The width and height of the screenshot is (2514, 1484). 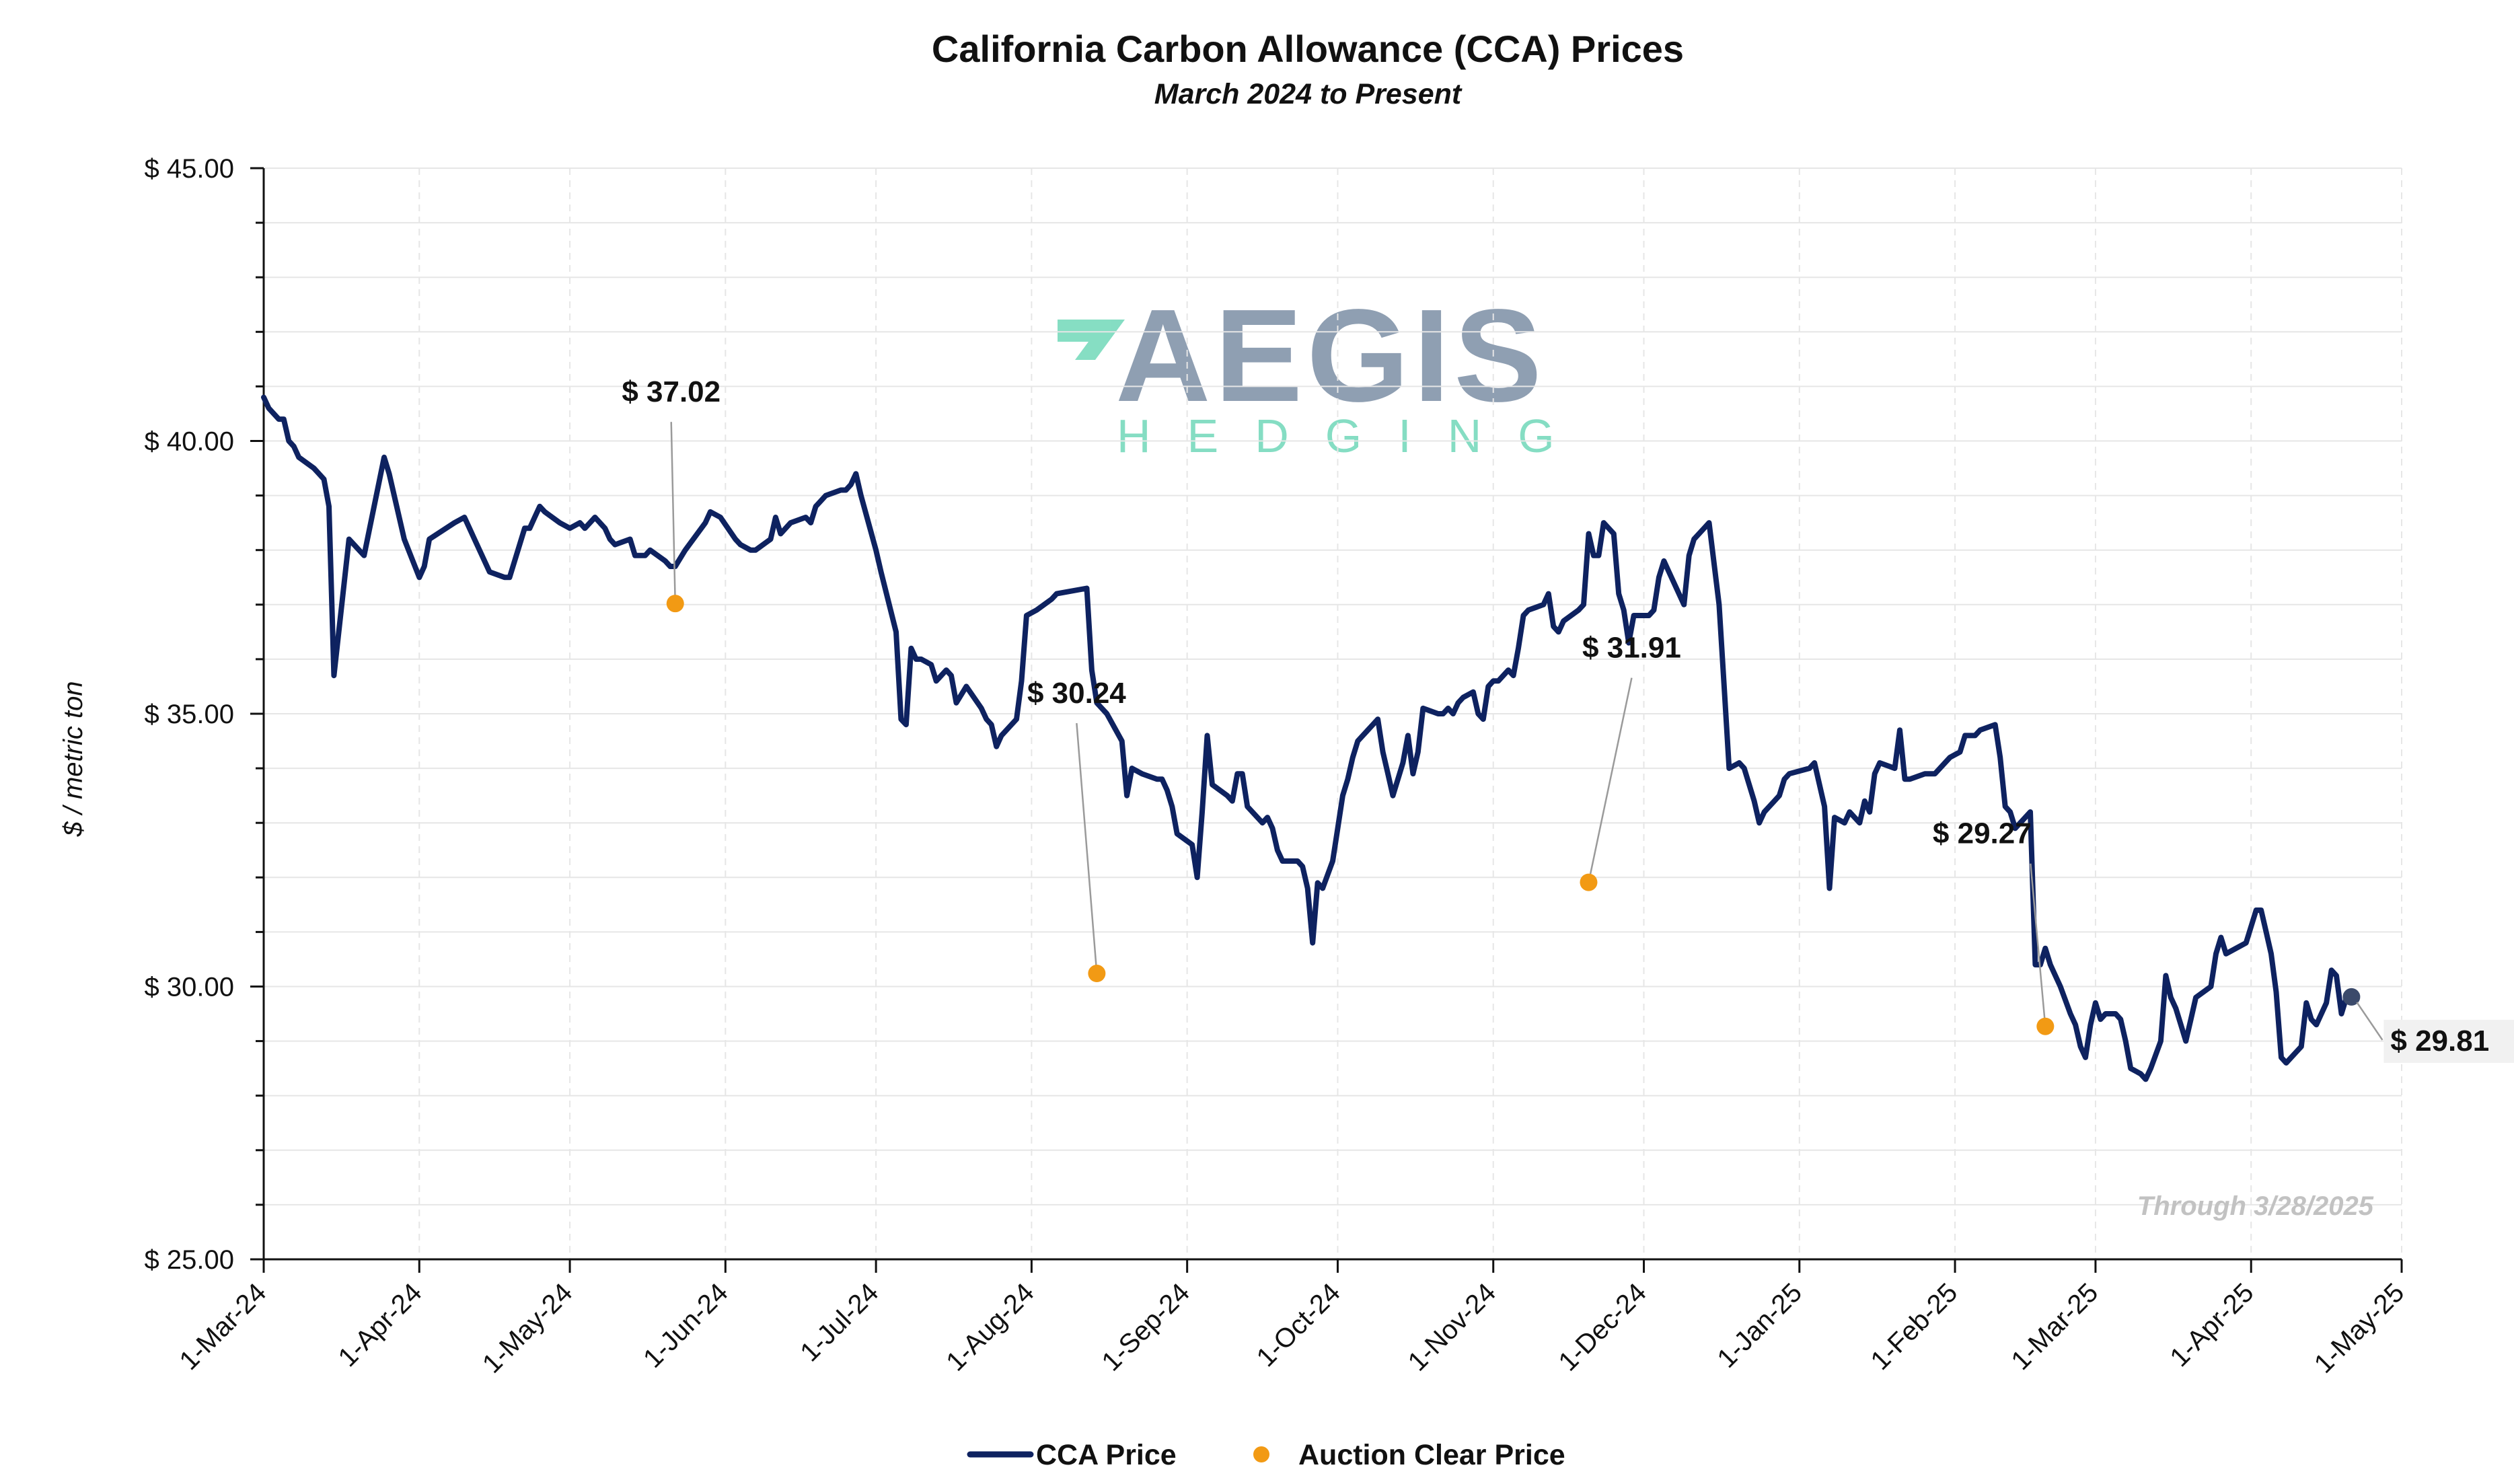 What do you see at coordinates (1982, 833) in the screenshot?
I see `auction-price-label: $ 29.27` at bounding box center [1982, 833].